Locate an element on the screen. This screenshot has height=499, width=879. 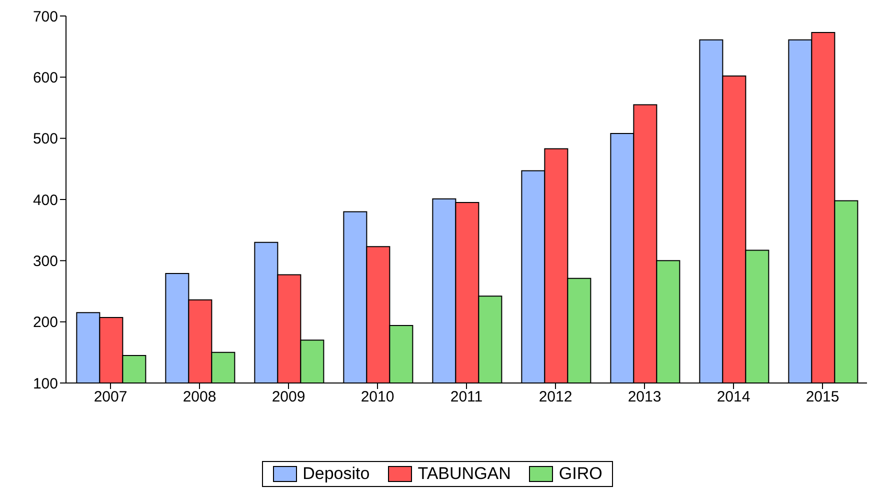
x-tick-label: 2014 is located at coordinates (733, 397).